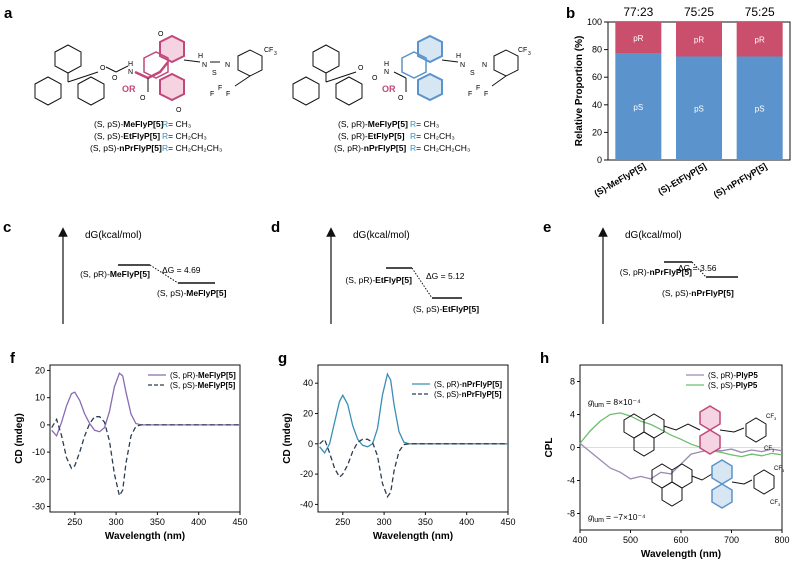  I want to click on g-ylabel: CD (mdeg), so click(287, 438).